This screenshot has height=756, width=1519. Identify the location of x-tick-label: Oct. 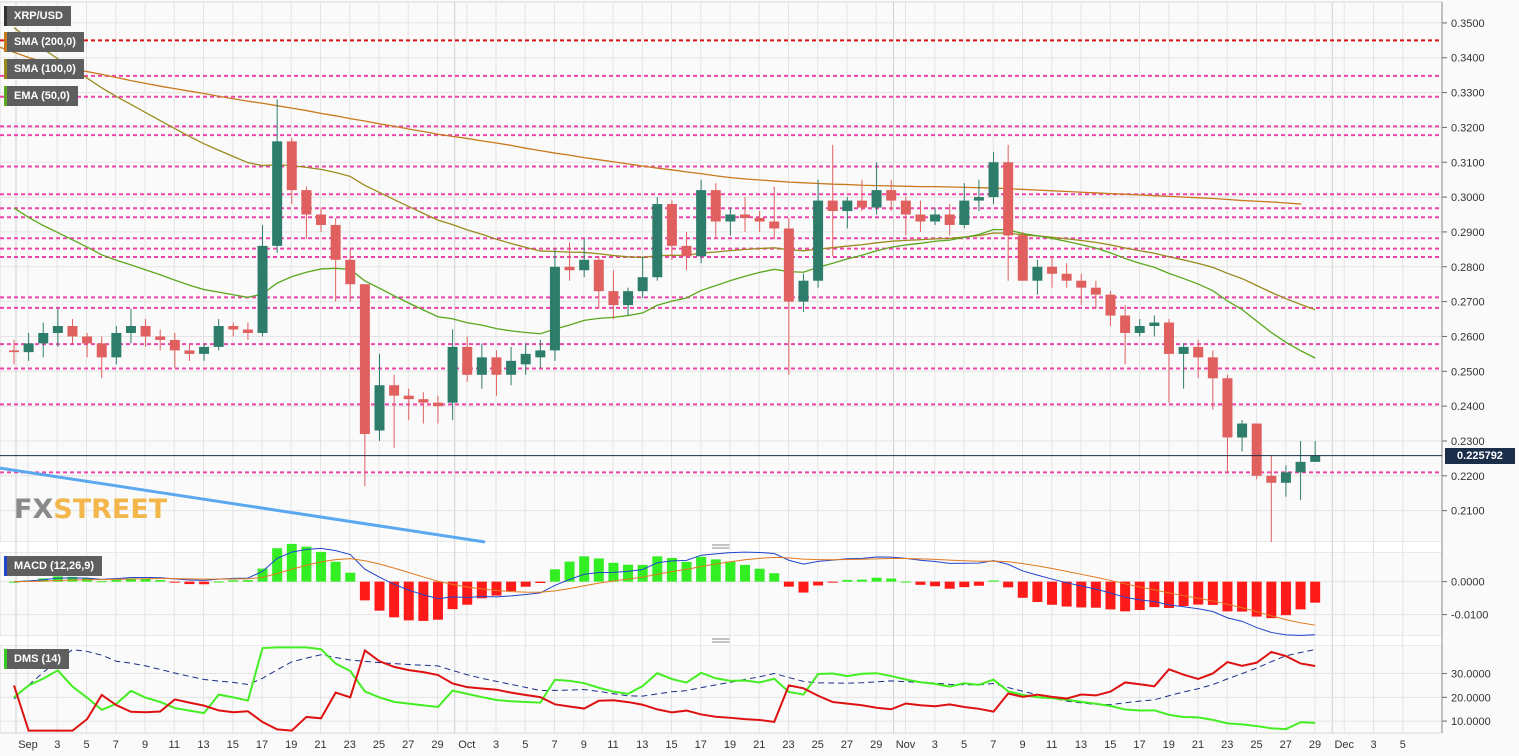
(466, 745).